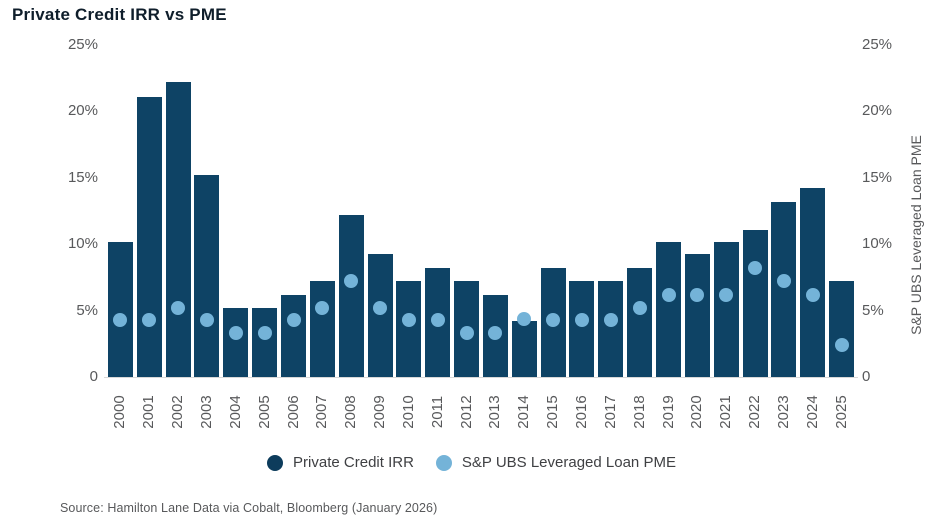  What do you see at coordinates (877, 177) in the screenshot?
I see `y-tick-right-15: 15%` at bounding box center [877, 177].